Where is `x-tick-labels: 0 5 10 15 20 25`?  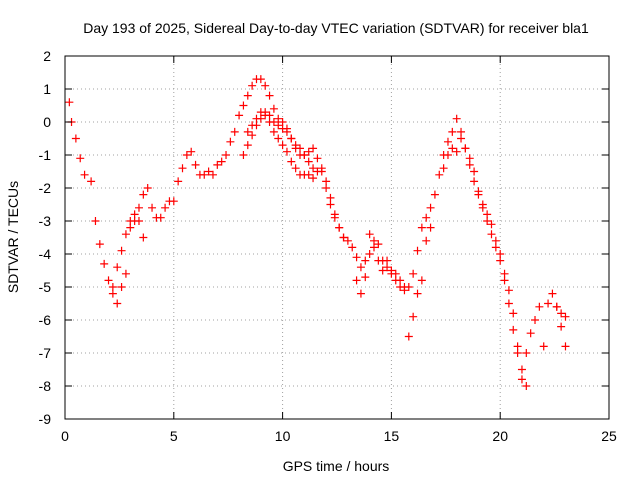 x-tick-labels: 0 5 10 15 20 25 is located at coordinates (339, 436).